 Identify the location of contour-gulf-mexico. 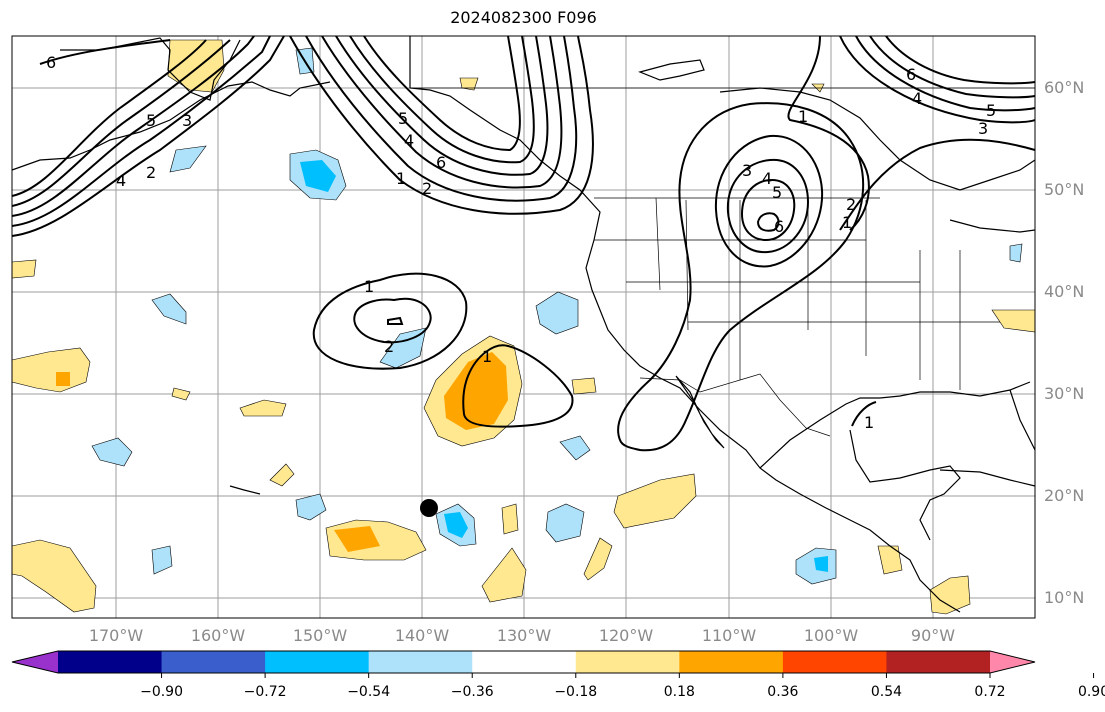
(864, 414).